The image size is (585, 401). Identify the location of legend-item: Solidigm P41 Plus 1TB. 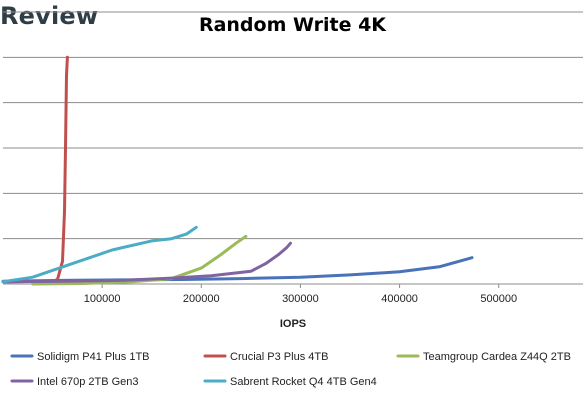
(80, 357).